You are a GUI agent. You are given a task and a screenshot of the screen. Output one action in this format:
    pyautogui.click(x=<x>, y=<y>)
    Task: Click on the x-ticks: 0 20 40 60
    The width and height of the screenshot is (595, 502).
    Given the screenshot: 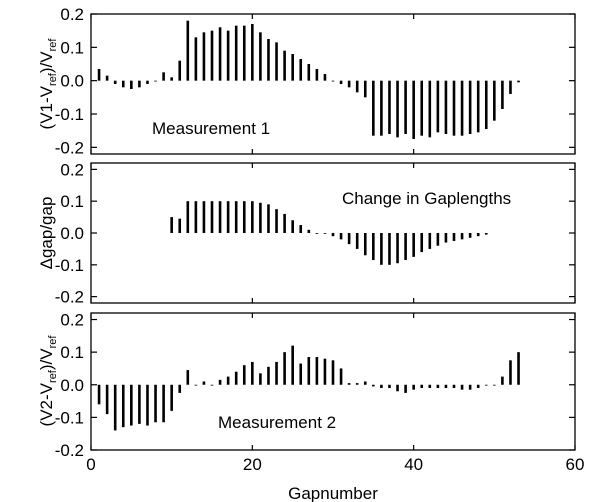 What is the action you would take?
    pyautogui.click(x=335, y=464)
    